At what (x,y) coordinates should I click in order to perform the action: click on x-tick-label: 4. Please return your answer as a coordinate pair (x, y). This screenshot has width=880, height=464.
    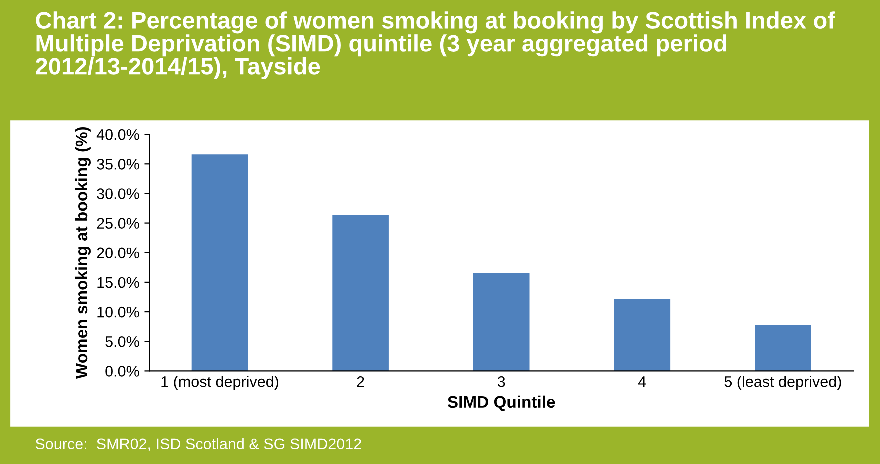
    Looking at the image, I should click on (642, 382).